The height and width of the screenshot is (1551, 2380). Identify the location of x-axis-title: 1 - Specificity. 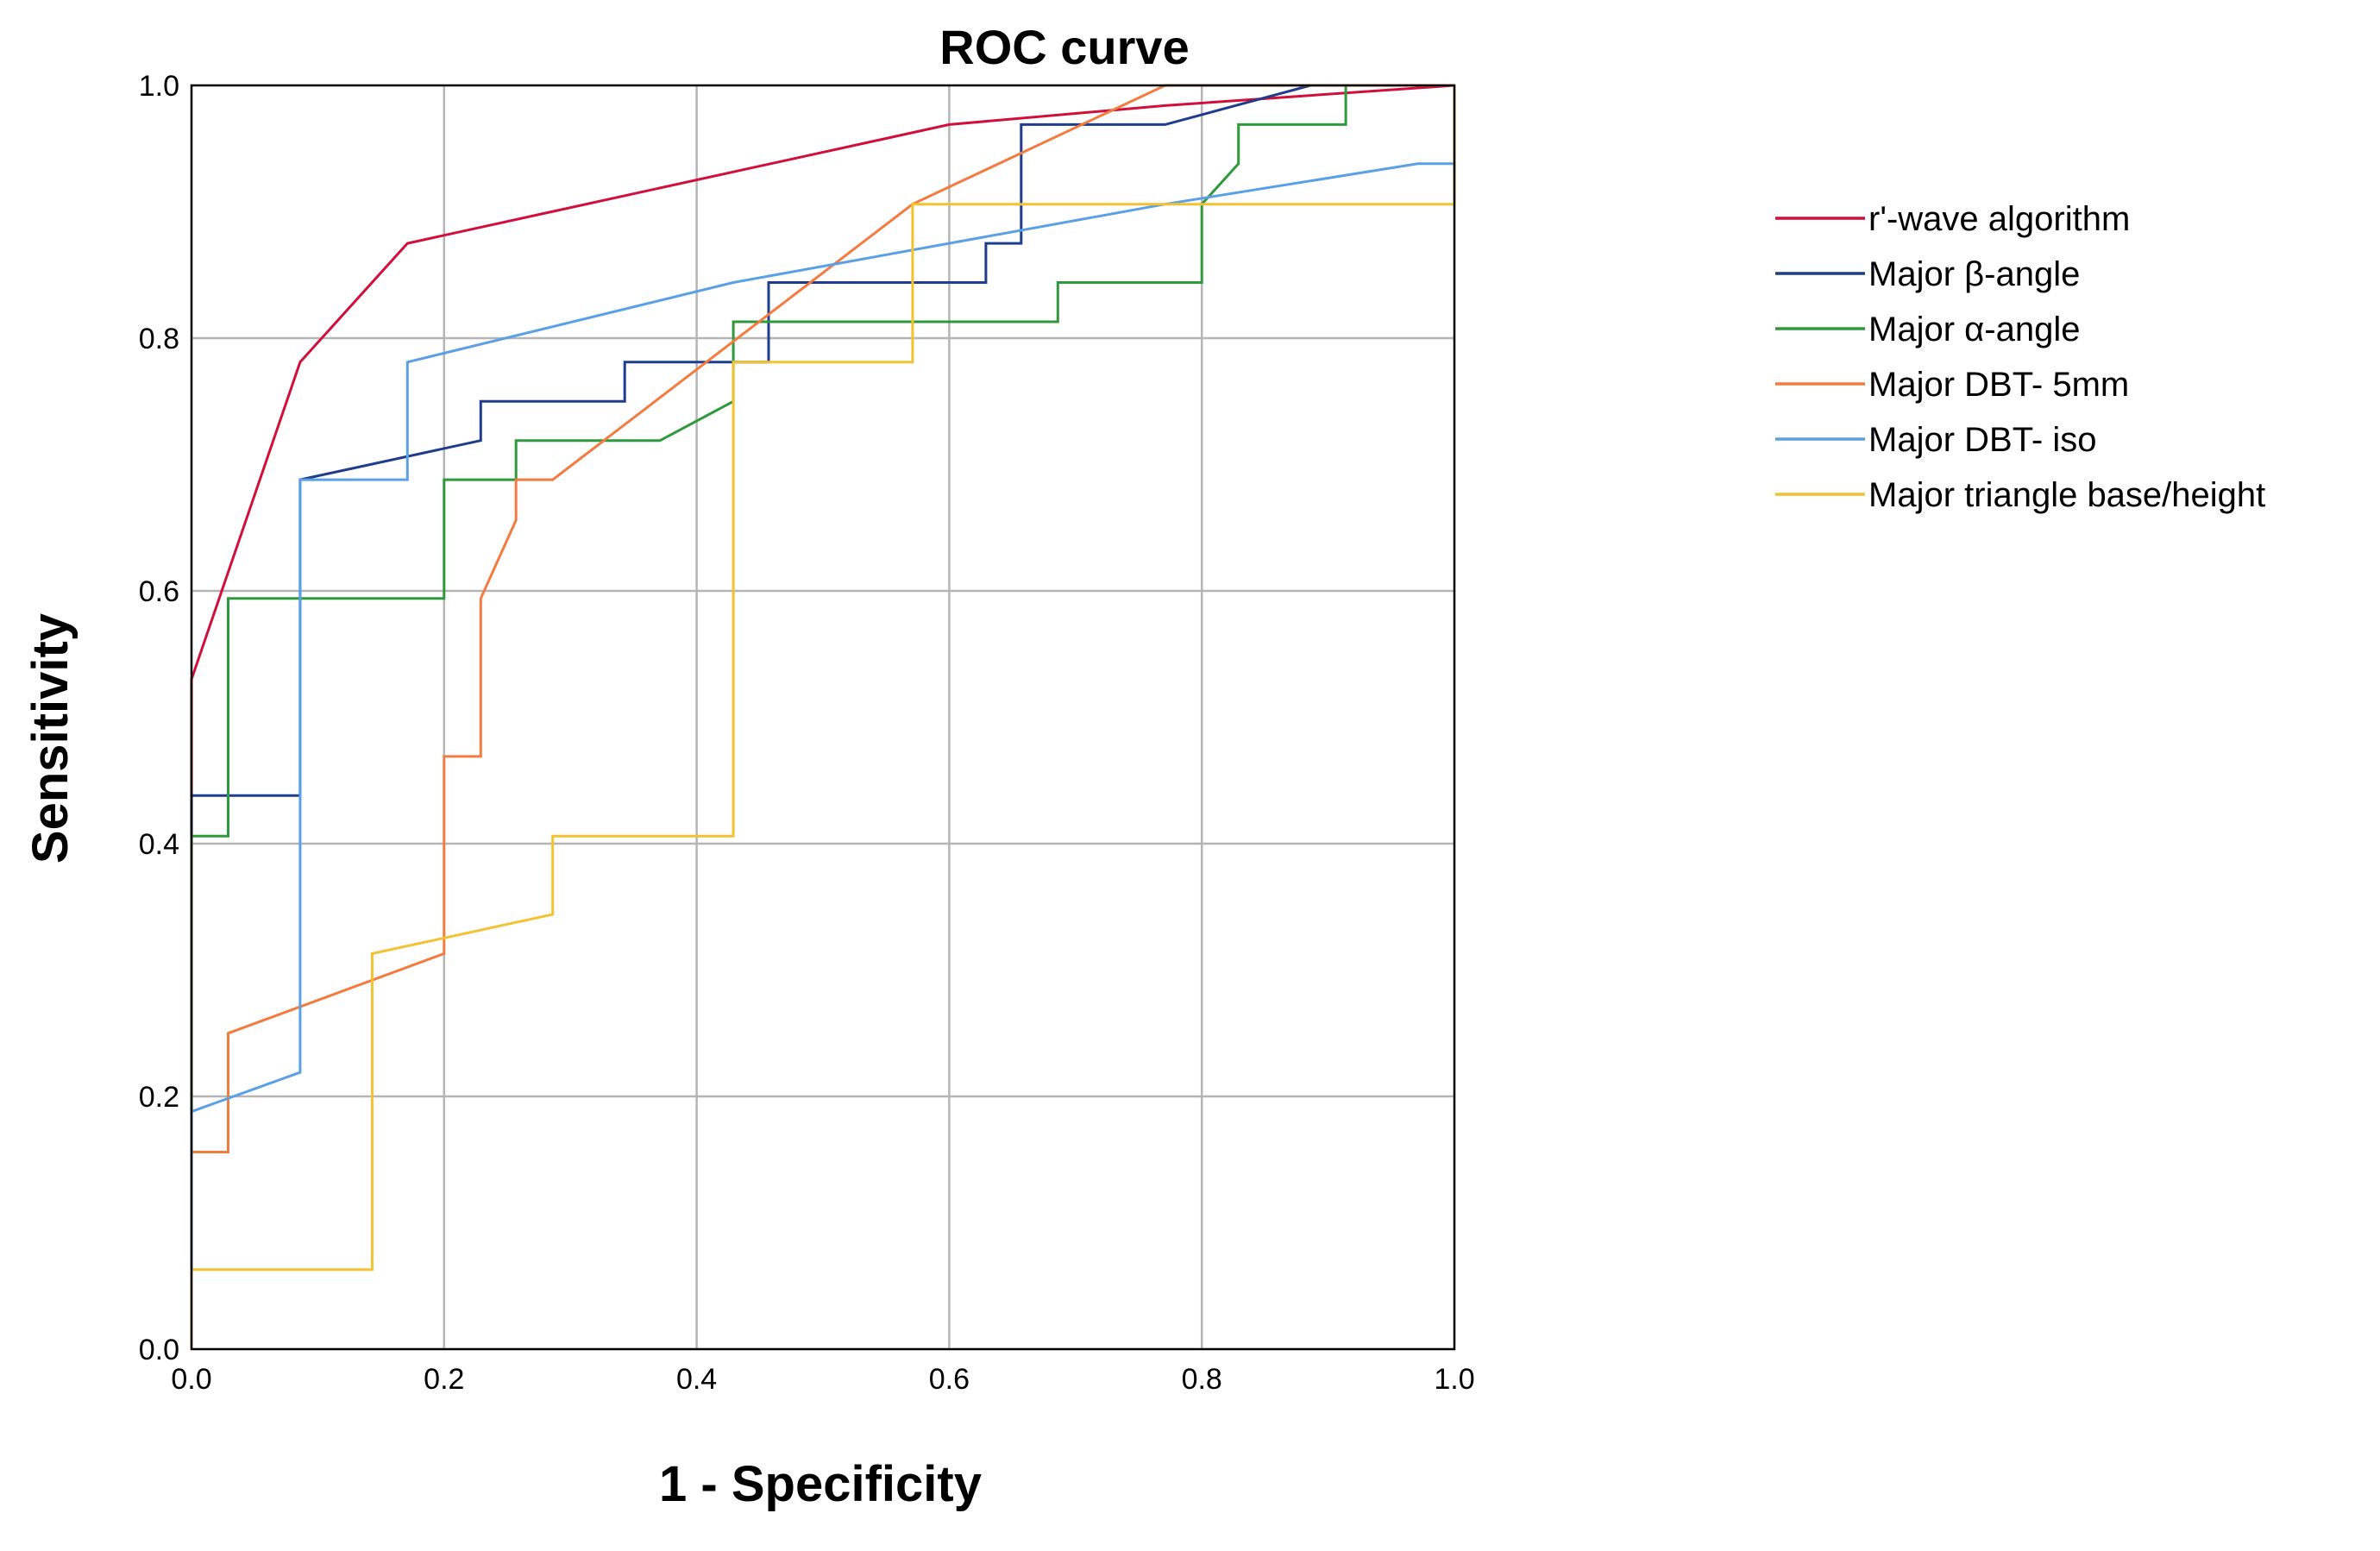
(820, 1484).